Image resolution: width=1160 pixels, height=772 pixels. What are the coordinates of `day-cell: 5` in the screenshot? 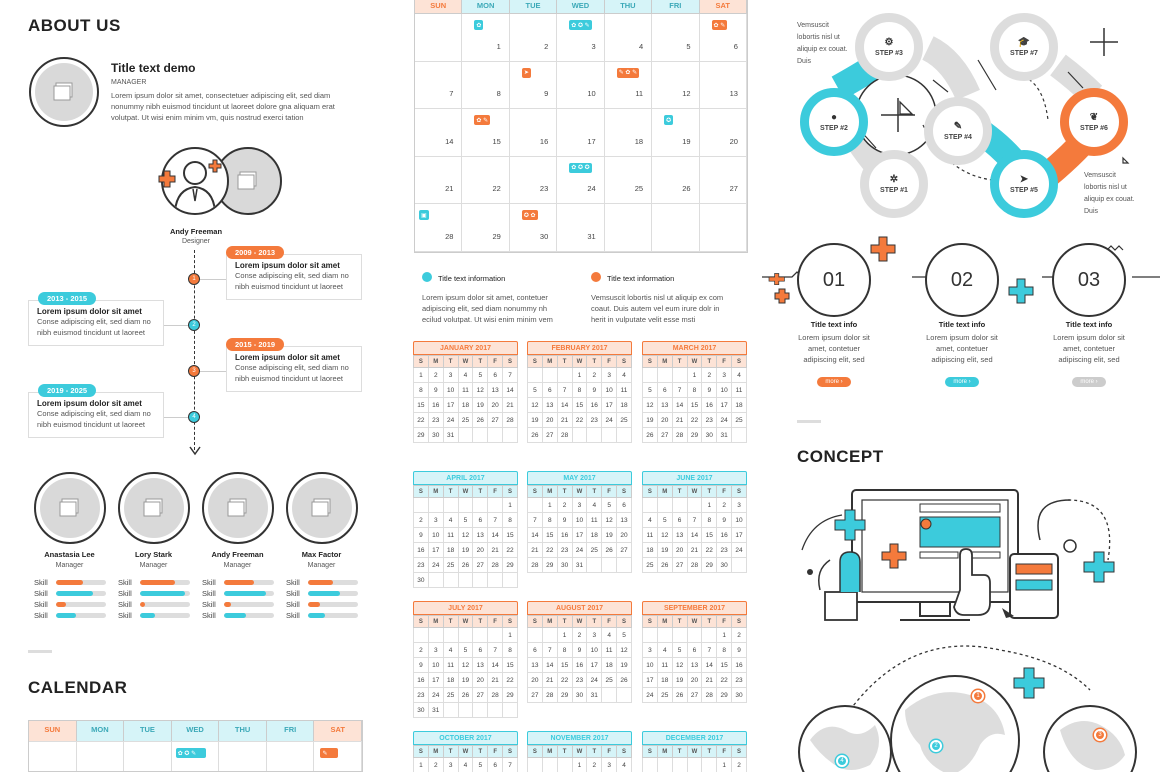 It's located at (650, 390).